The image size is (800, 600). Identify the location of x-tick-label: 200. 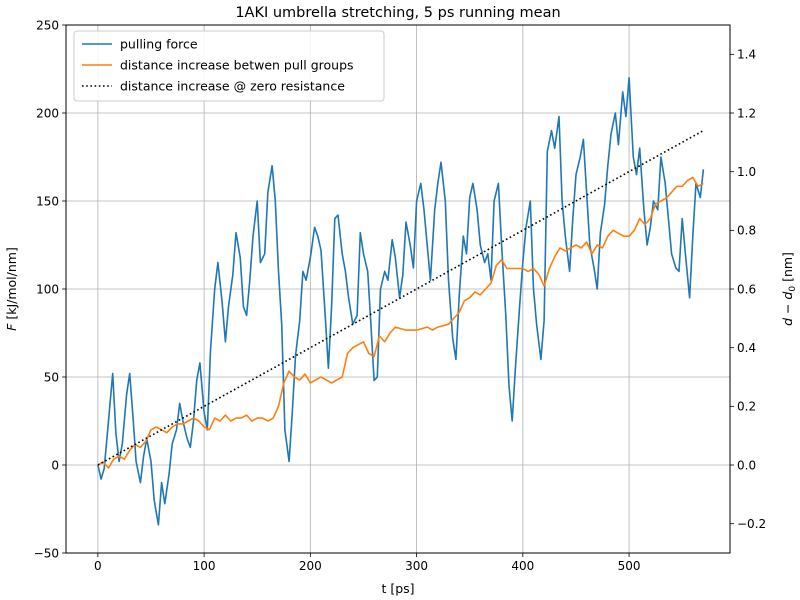
(310, 566).